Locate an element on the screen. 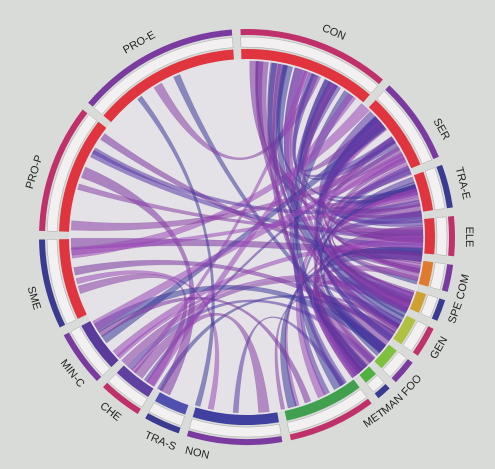 This screenshot has width=495, height=469. node-label: NON is located at coordinates (197, 453).